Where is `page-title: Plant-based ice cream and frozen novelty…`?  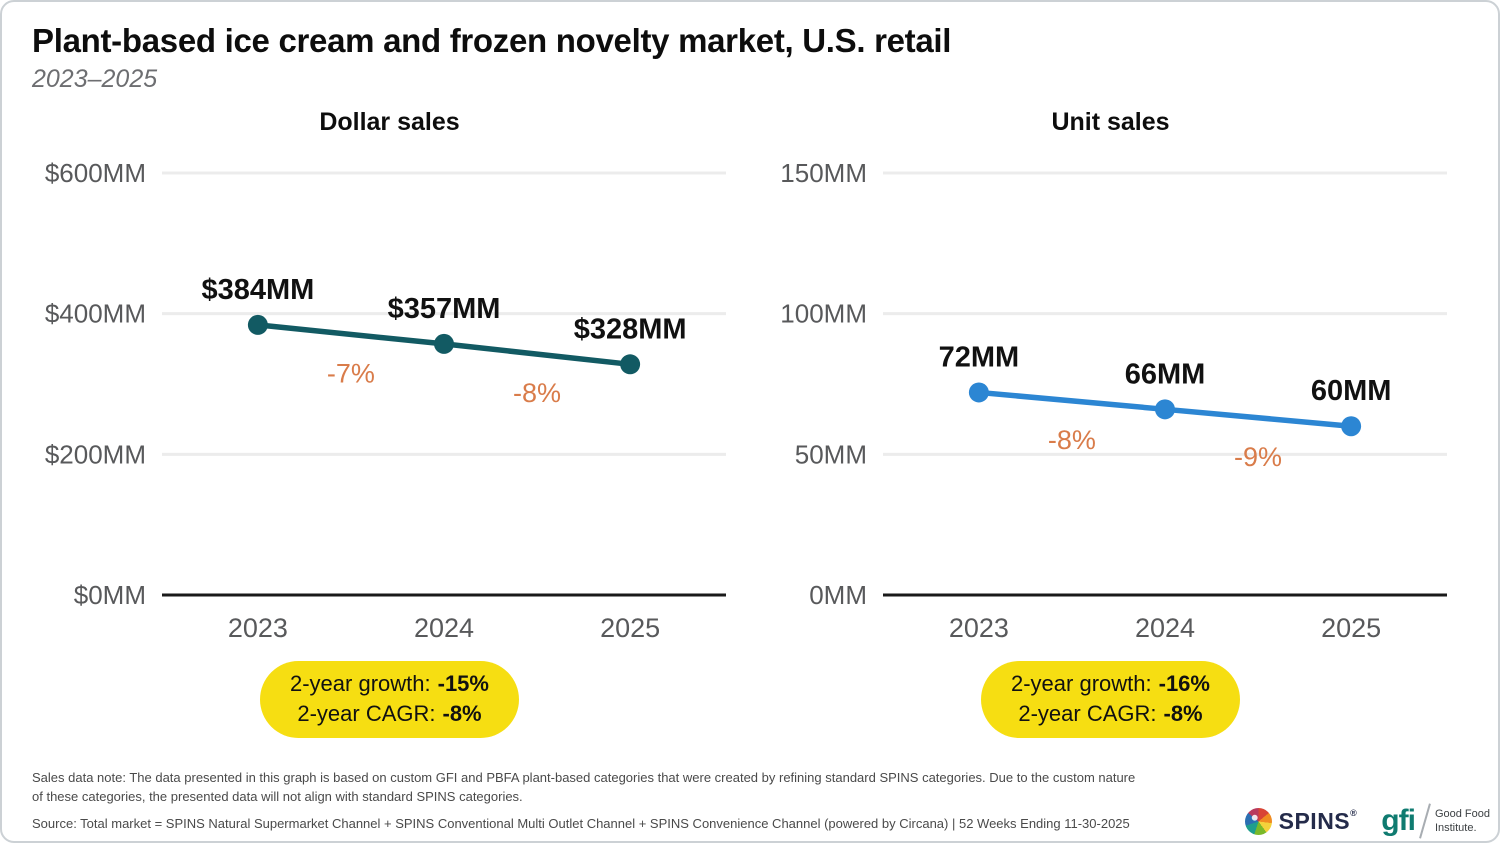 page-title: Plant-based ice cream and frozen novelty… is located at coordinates (492, 40).